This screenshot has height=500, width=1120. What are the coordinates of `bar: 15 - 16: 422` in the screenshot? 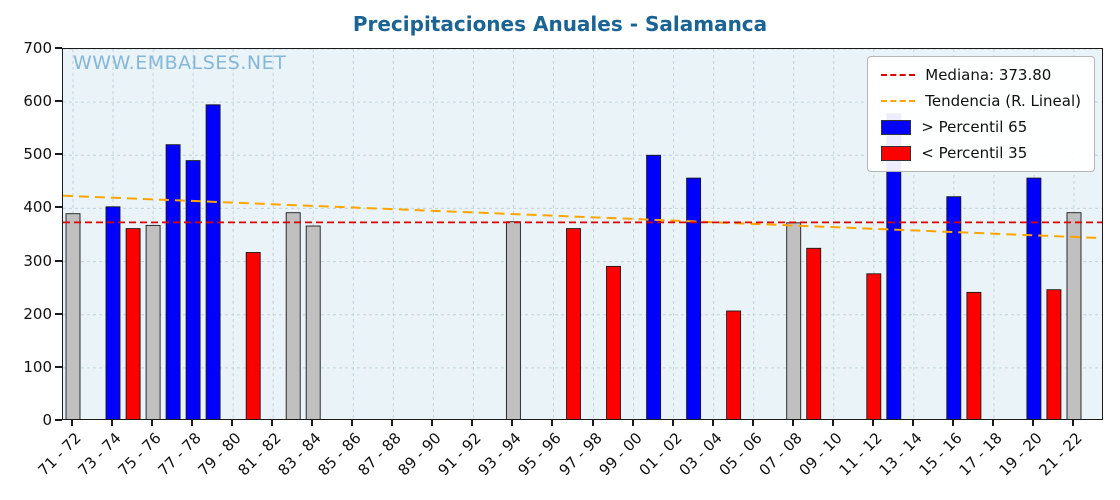 It's located at (954, 307).